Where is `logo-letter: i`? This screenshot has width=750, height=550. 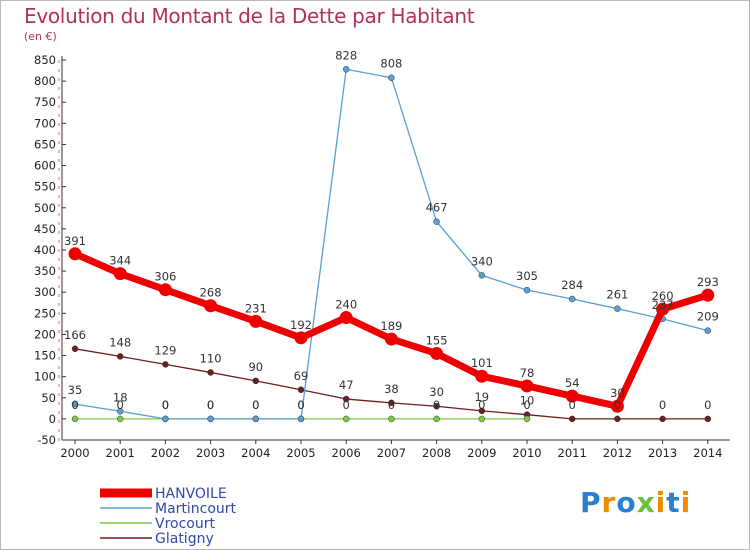 logo-letter: i is located at coordinates (661, 502).